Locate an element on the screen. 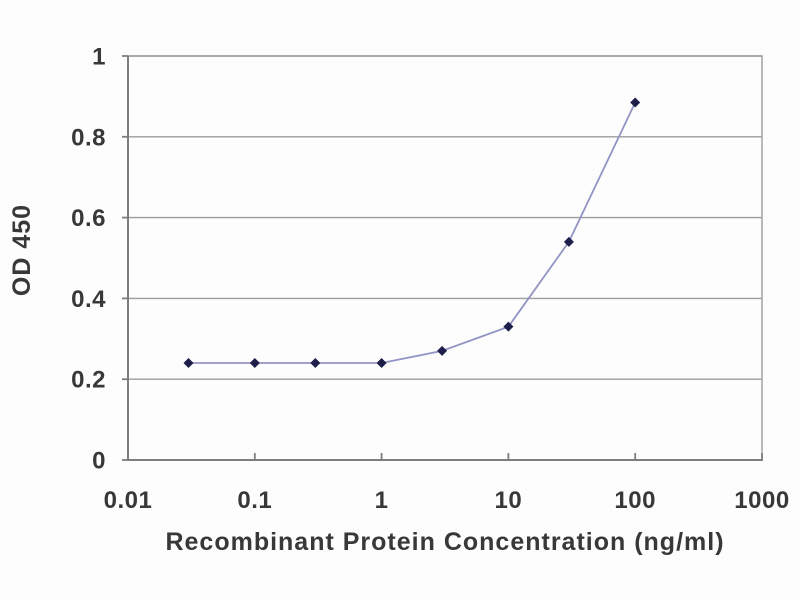  x-tick-label-1: 1 is located at coordinates (382, 500).